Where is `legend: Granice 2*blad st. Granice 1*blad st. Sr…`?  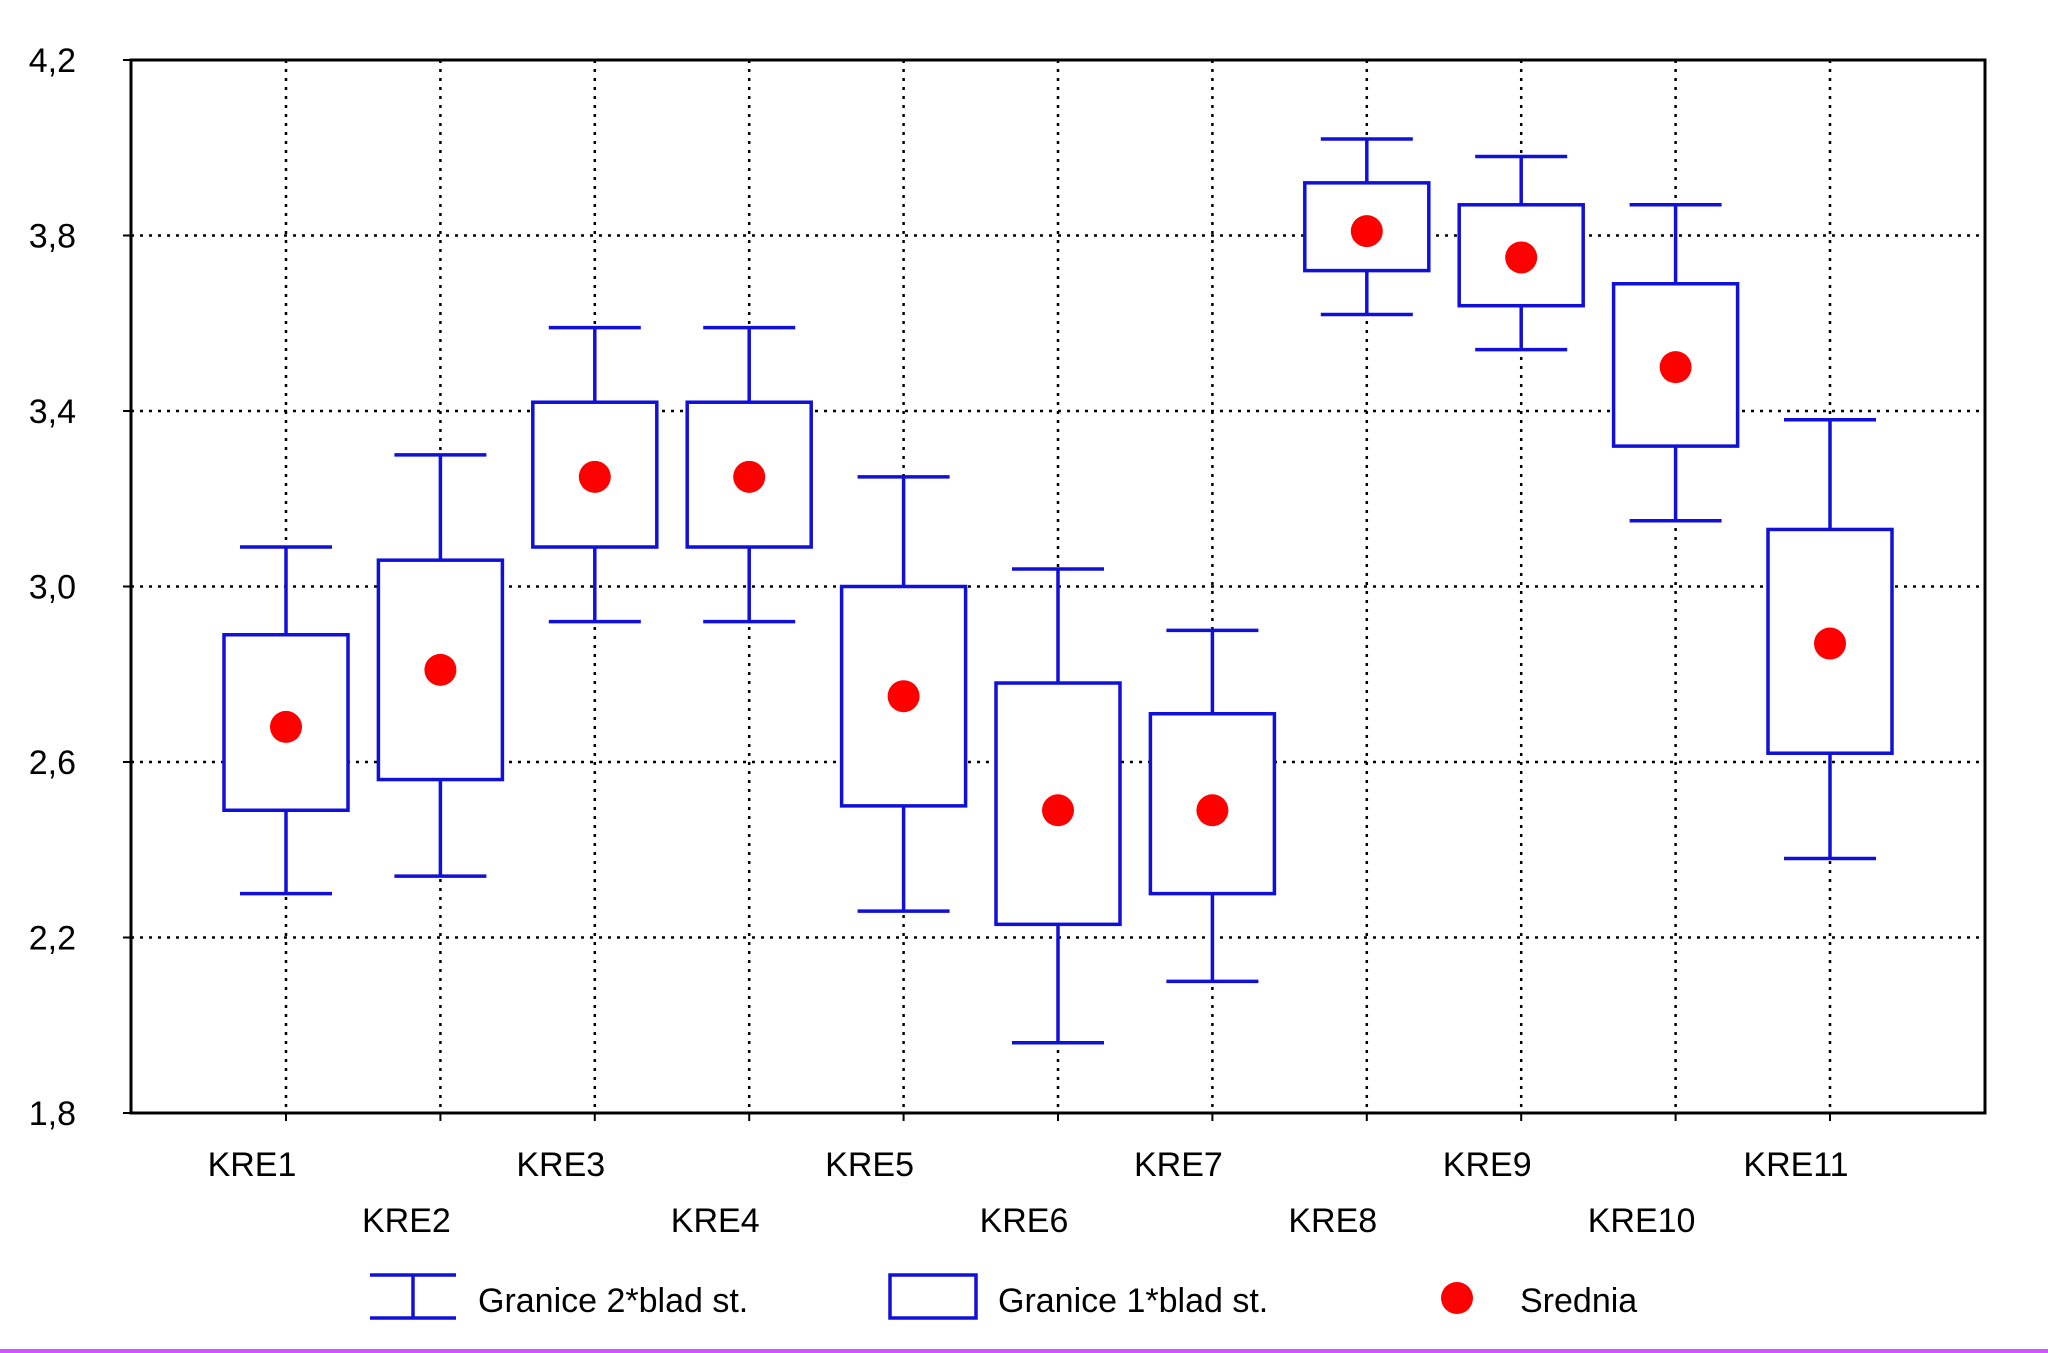 legend: Granice 2*blad st. Granice 1*blad st. Sr… is located at coordinates (1003, 1296).